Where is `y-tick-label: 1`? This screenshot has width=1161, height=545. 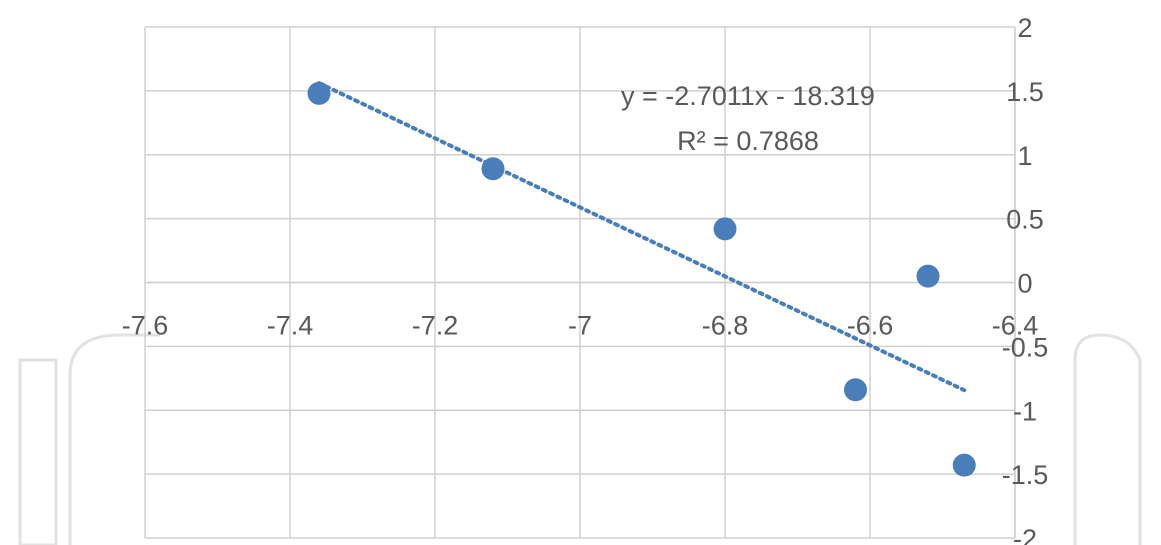
y-tick-label: 1 is located at coordinates (1024, 156).